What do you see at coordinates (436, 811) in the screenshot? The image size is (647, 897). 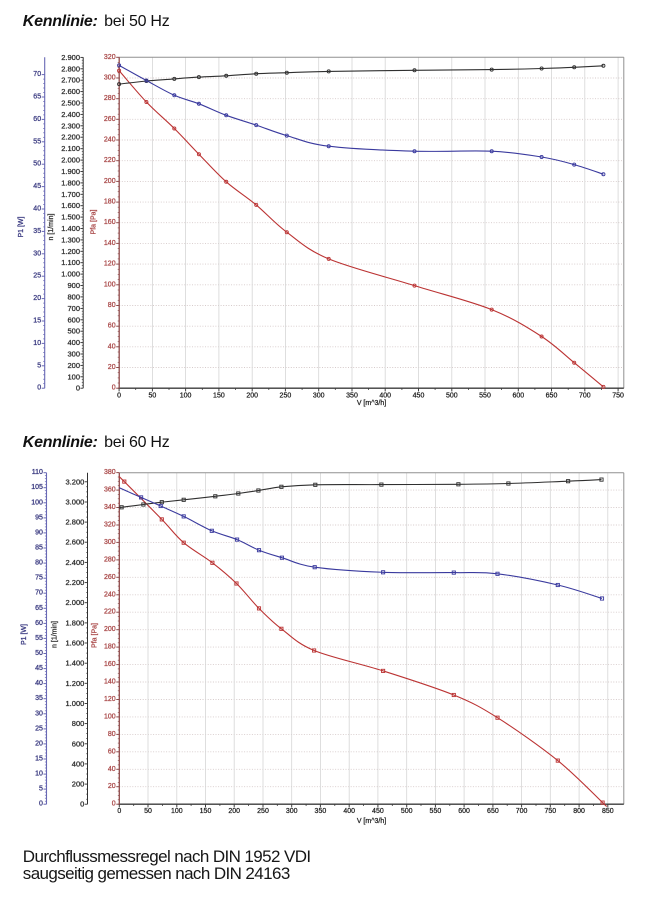 I see `svg-text: 550` at bounding box center [436, 811].